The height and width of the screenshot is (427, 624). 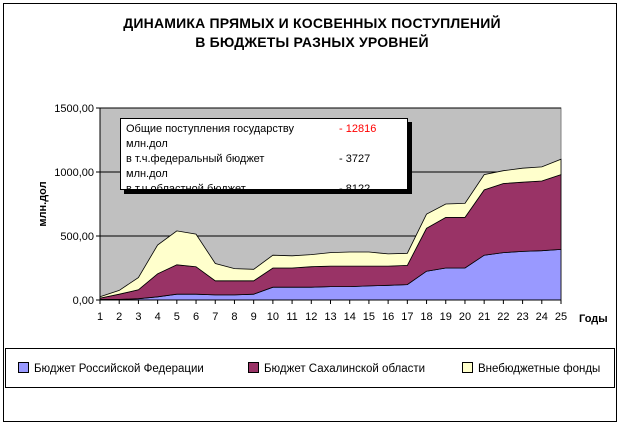 I want to click on y-tick-label-1: 500,00, so click(x=77, y=237).